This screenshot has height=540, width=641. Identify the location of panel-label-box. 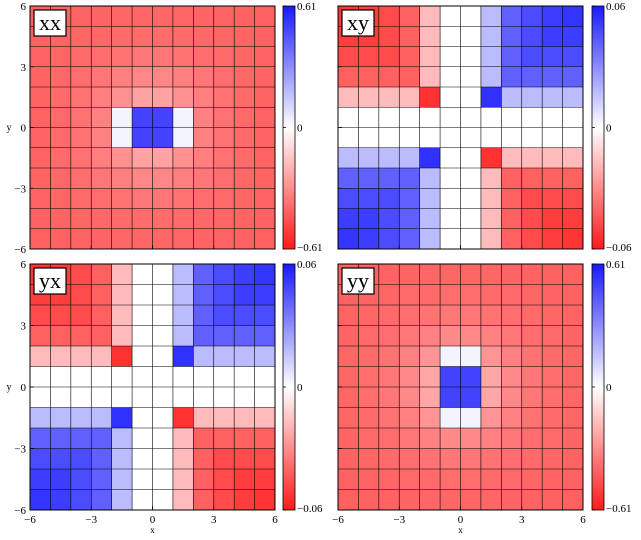
(50, 23).